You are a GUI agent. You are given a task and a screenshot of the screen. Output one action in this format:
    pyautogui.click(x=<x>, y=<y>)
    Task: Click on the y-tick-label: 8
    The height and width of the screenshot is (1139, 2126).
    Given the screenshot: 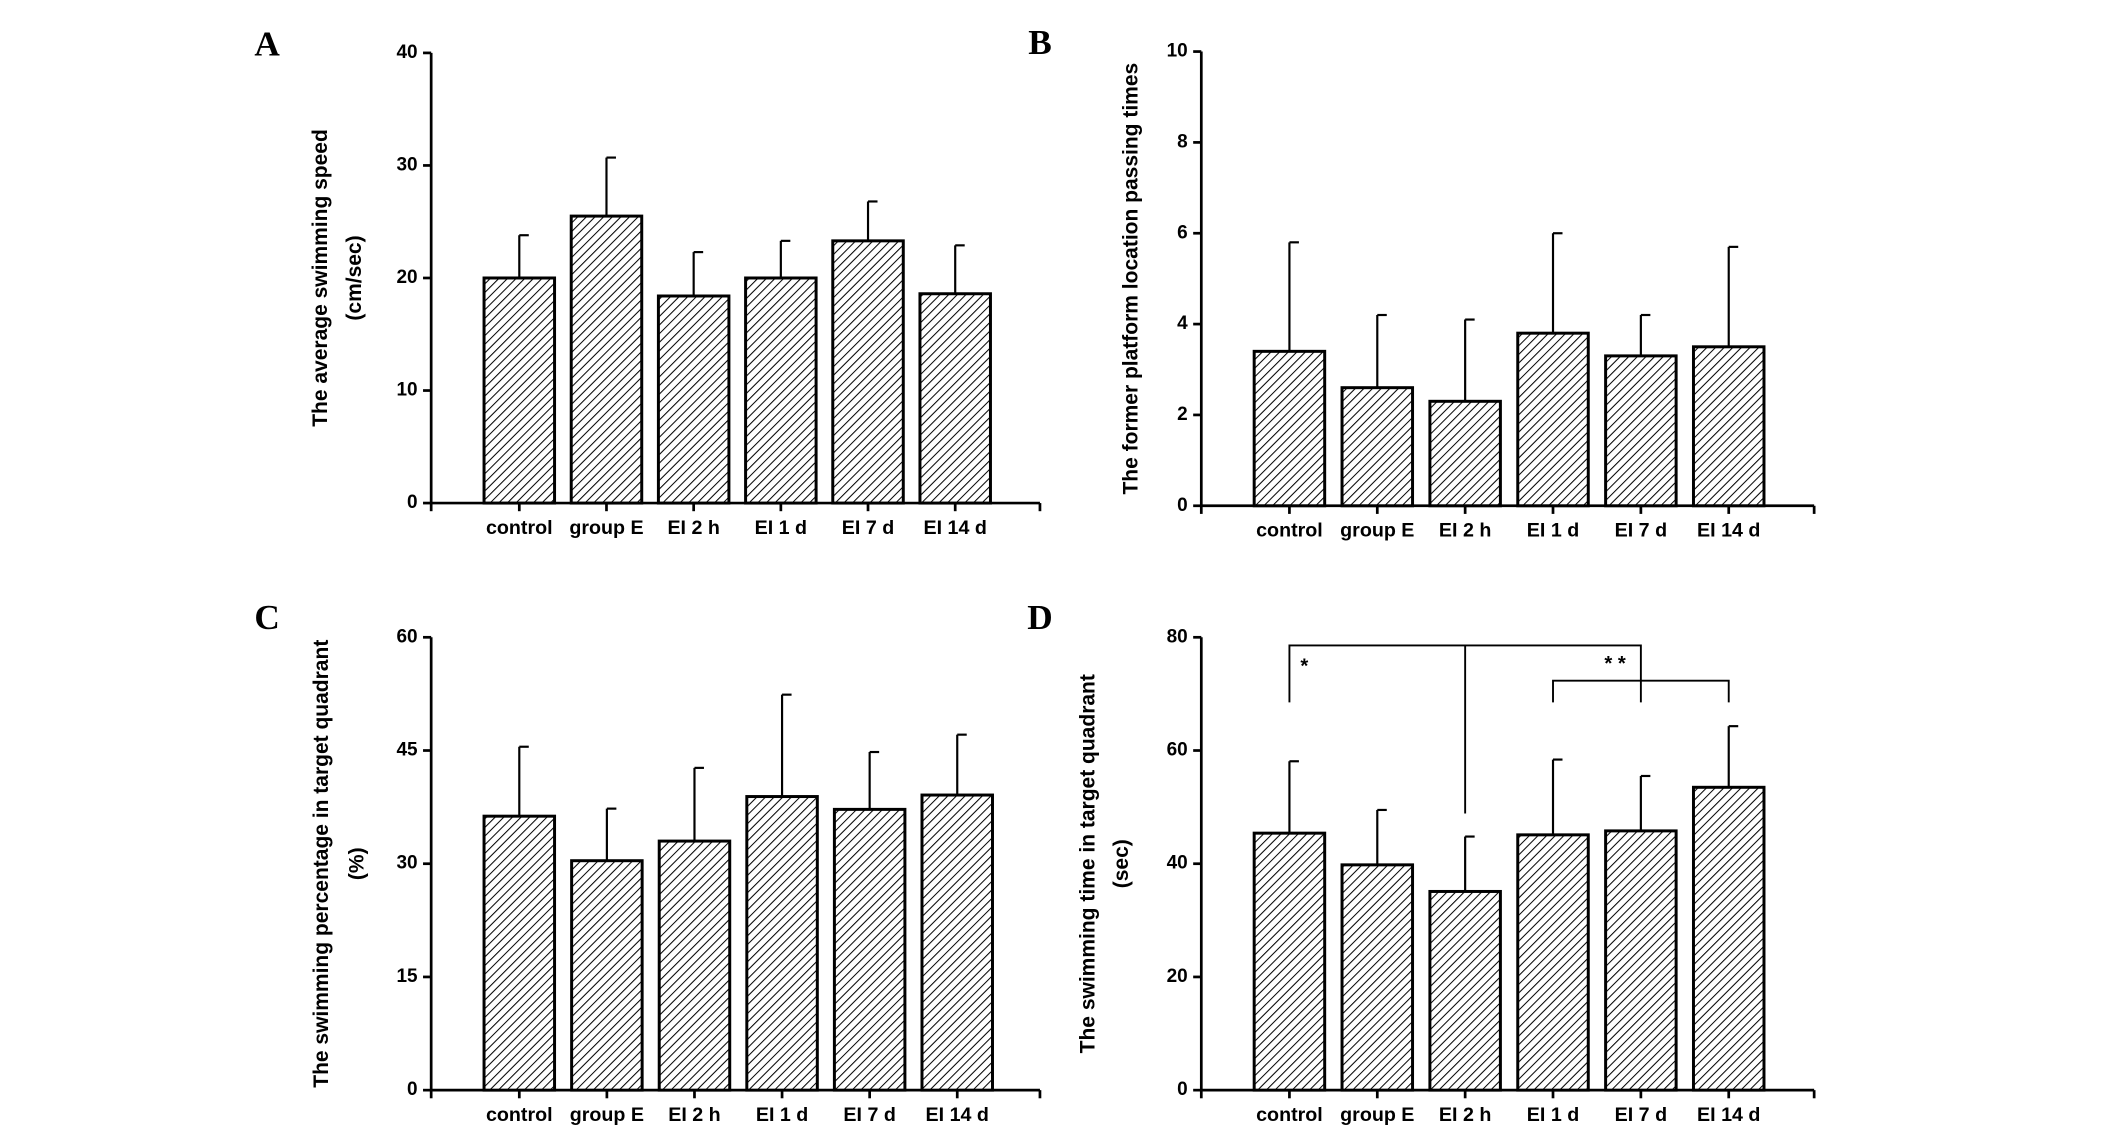 What is the action you would take?
    pyautogui.click(x=1182, y=141)
    